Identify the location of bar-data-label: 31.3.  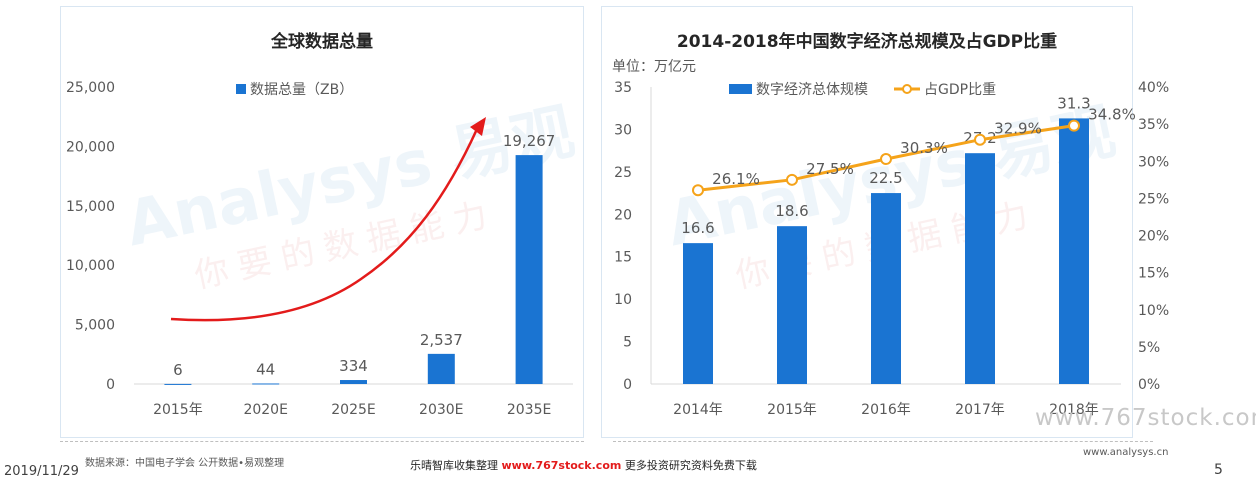
(1073, 103).